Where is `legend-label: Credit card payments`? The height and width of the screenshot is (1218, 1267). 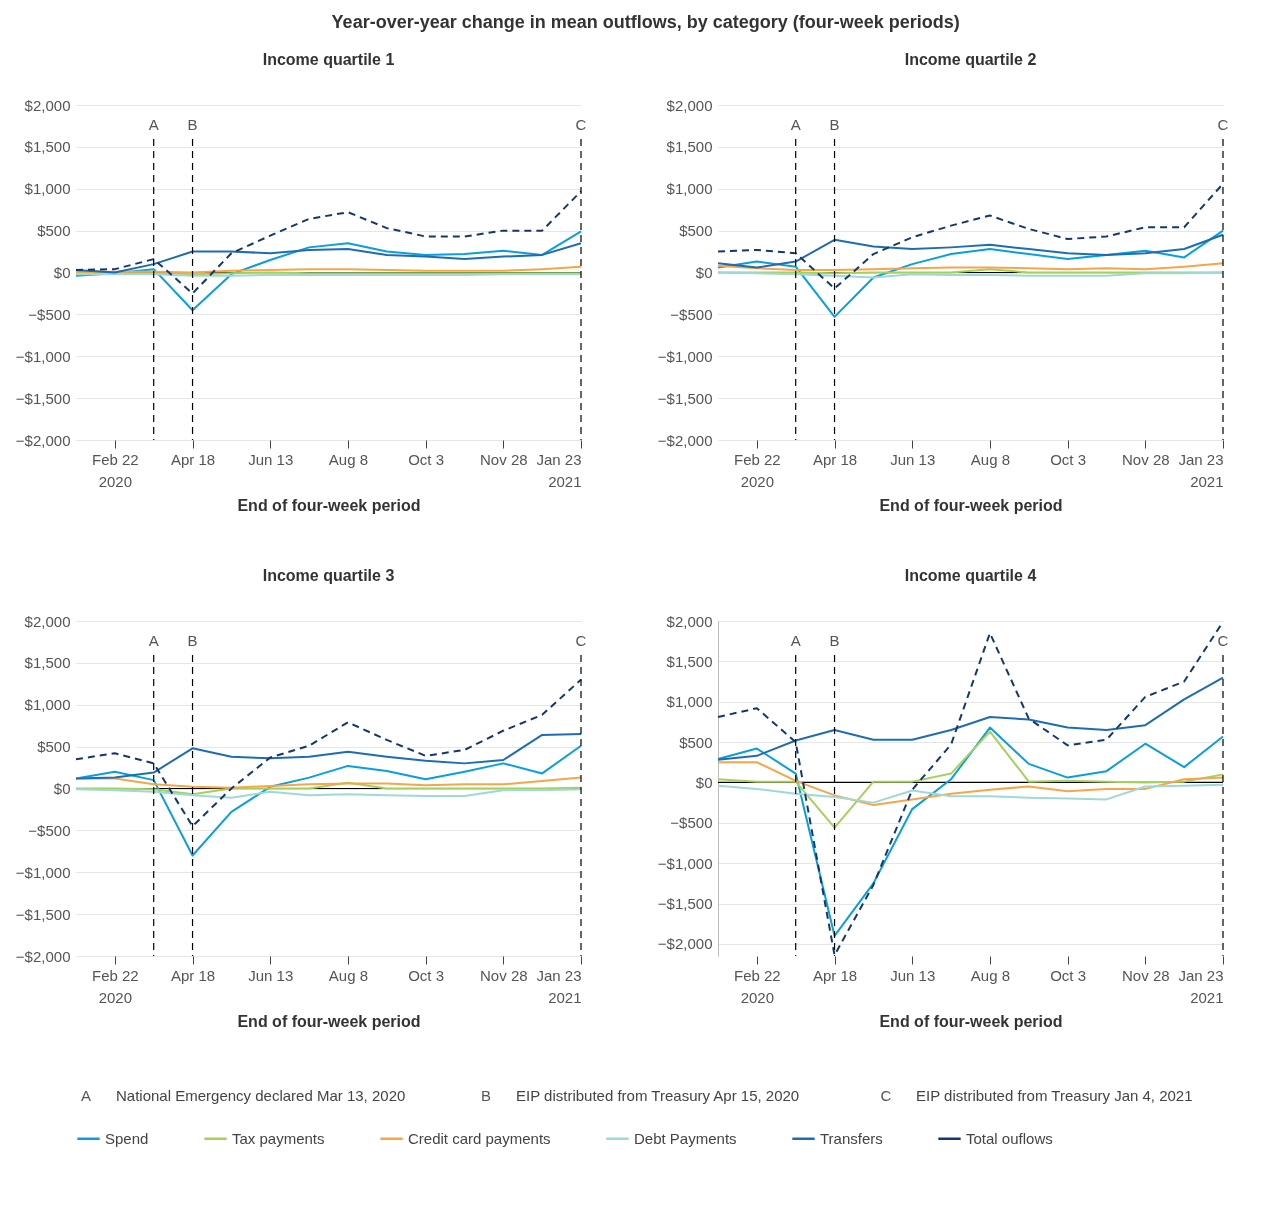
legend-label: Credit card payments is located at coordinates (479, 1138).